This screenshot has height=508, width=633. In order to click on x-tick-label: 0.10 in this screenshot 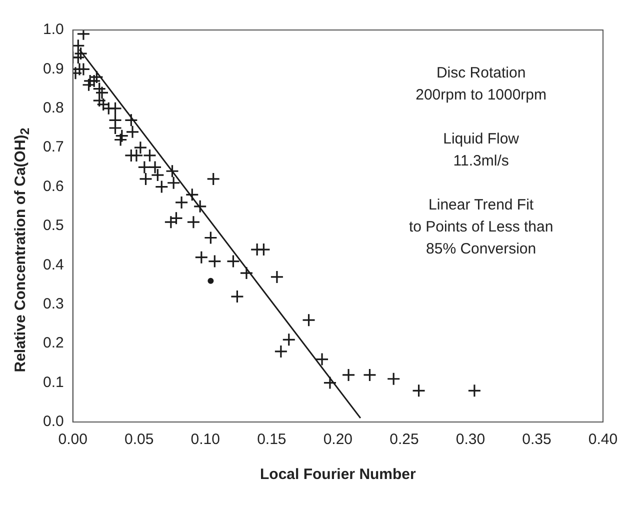, I will do `click(205, 439)`.